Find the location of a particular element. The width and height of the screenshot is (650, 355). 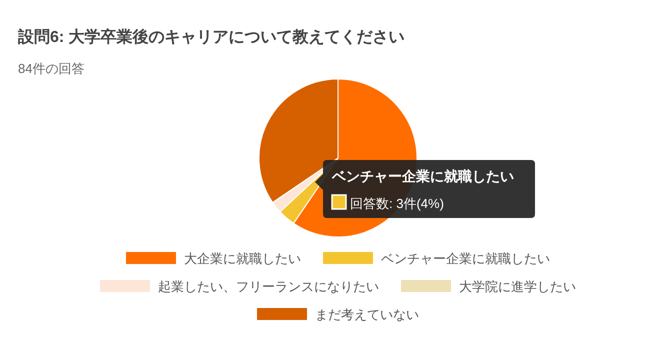

text: 回答数: 3件(4%) is located at coordinates (397, 203).